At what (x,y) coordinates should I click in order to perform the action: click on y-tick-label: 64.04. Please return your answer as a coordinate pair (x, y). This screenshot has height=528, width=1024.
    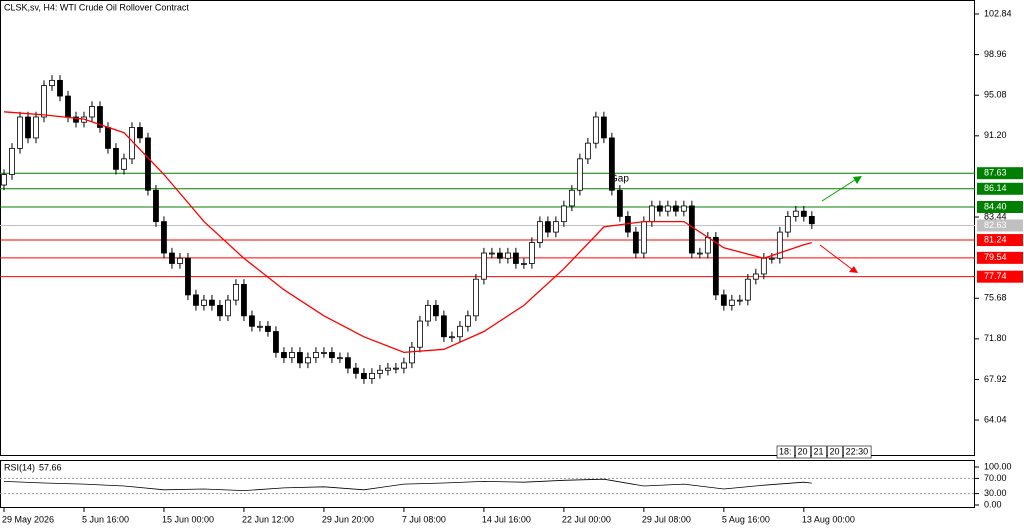
    Looking at the image, I should click on (995, 419).